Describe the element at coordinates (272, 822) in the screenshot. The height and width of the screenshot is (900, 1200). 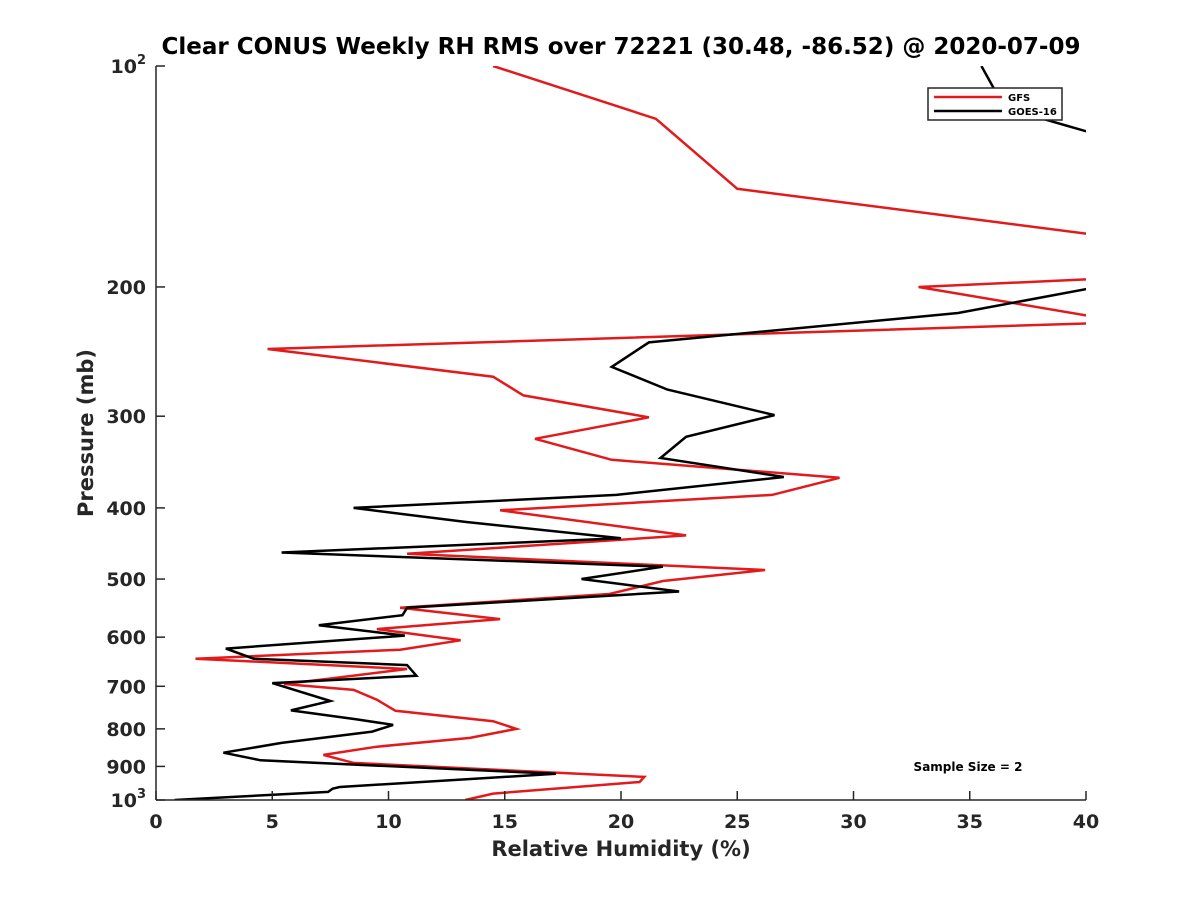
I see `x-tick-label: 5` at that location.